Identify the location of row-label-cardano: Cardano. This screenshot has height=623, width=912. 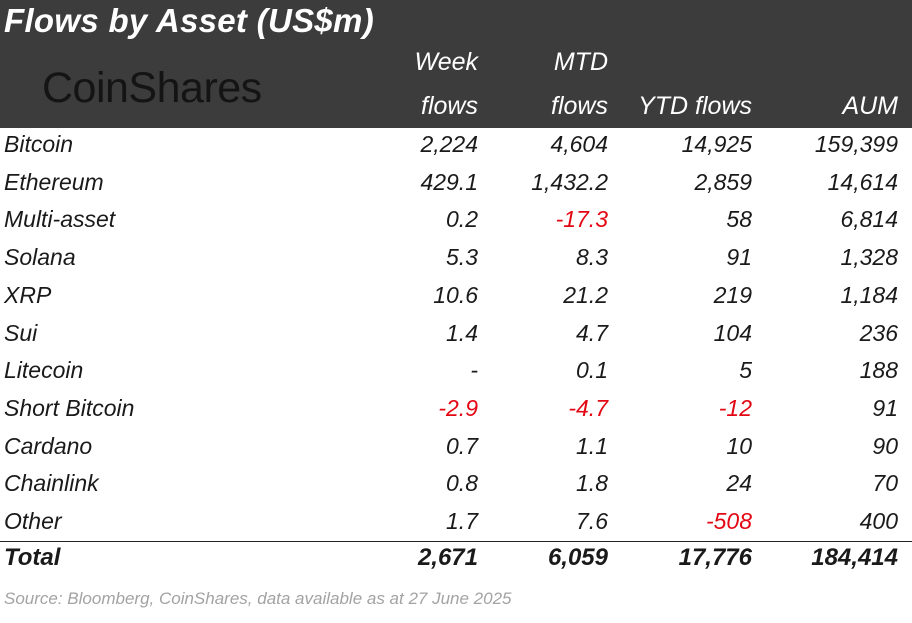
(48, 446).